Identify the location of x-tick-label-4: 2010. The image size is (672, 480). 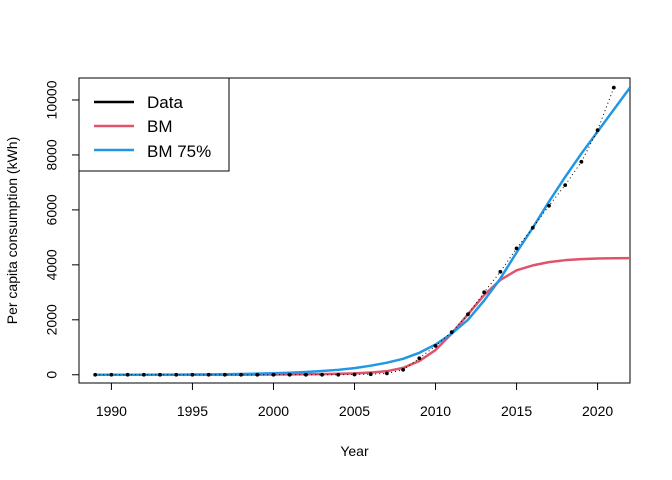
(435, 411).